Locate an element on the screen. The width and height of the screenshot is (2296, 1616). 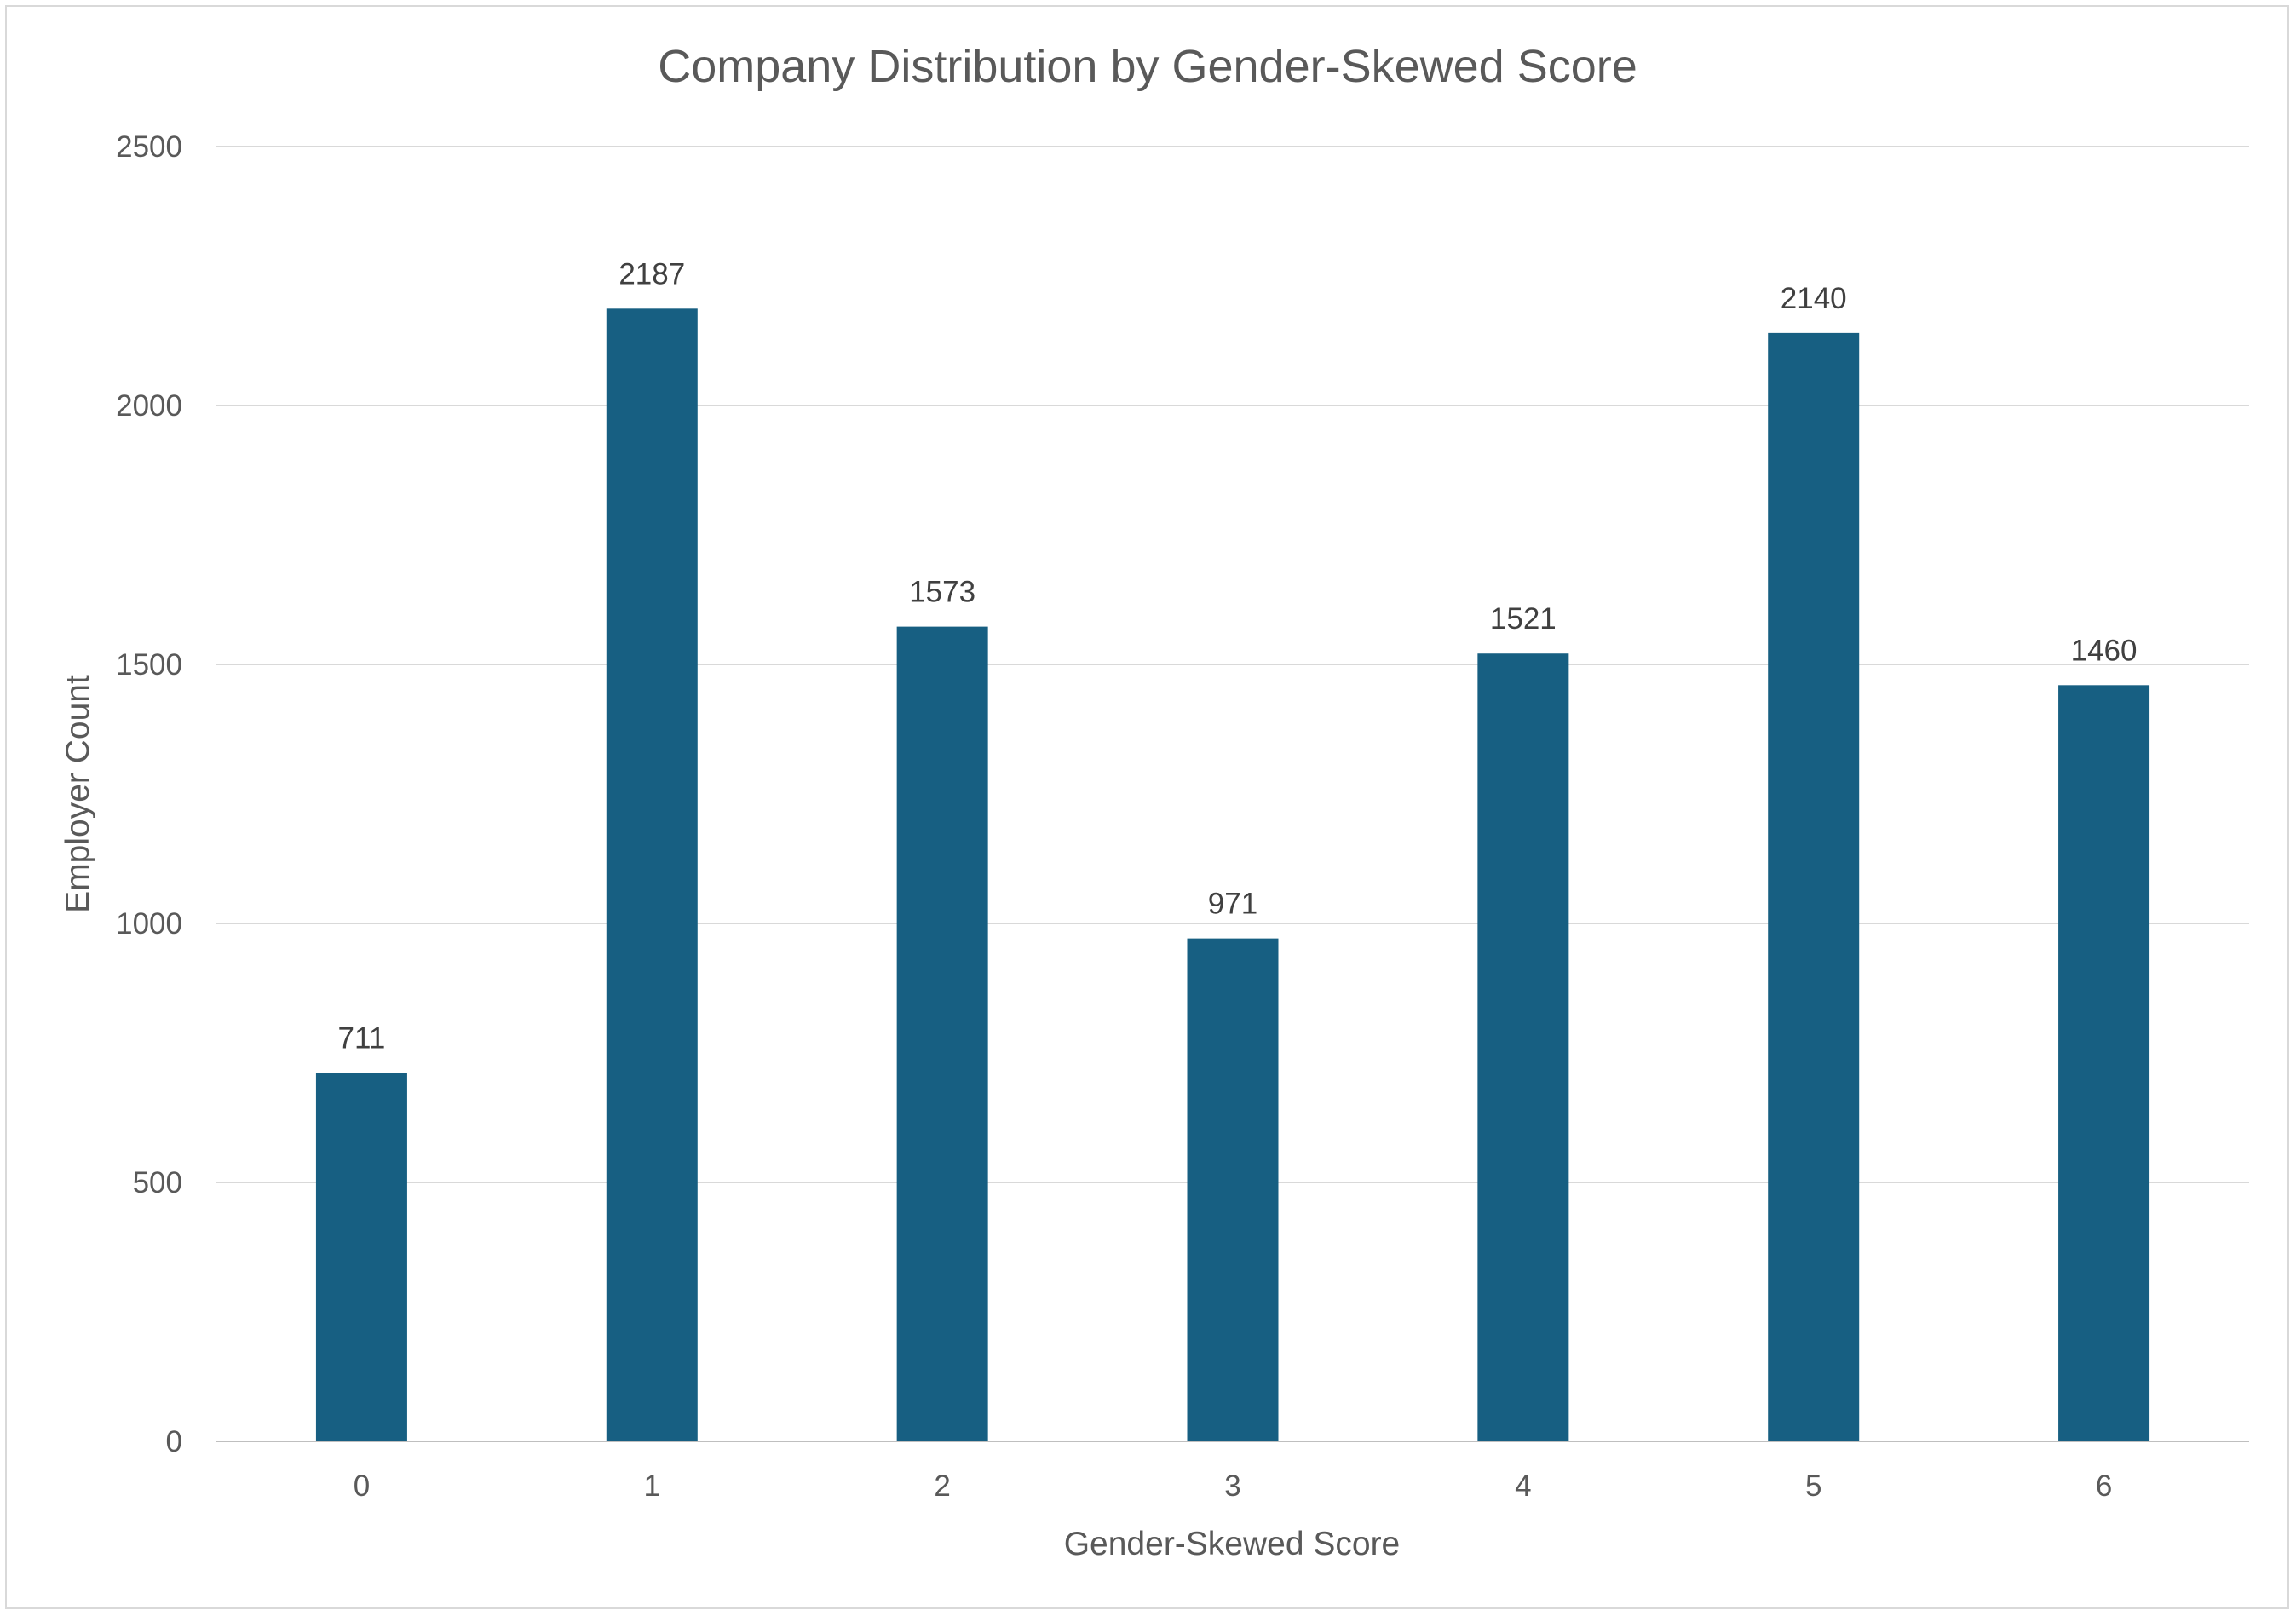
data-label: 1460 is located at coordinates (2104, 650).